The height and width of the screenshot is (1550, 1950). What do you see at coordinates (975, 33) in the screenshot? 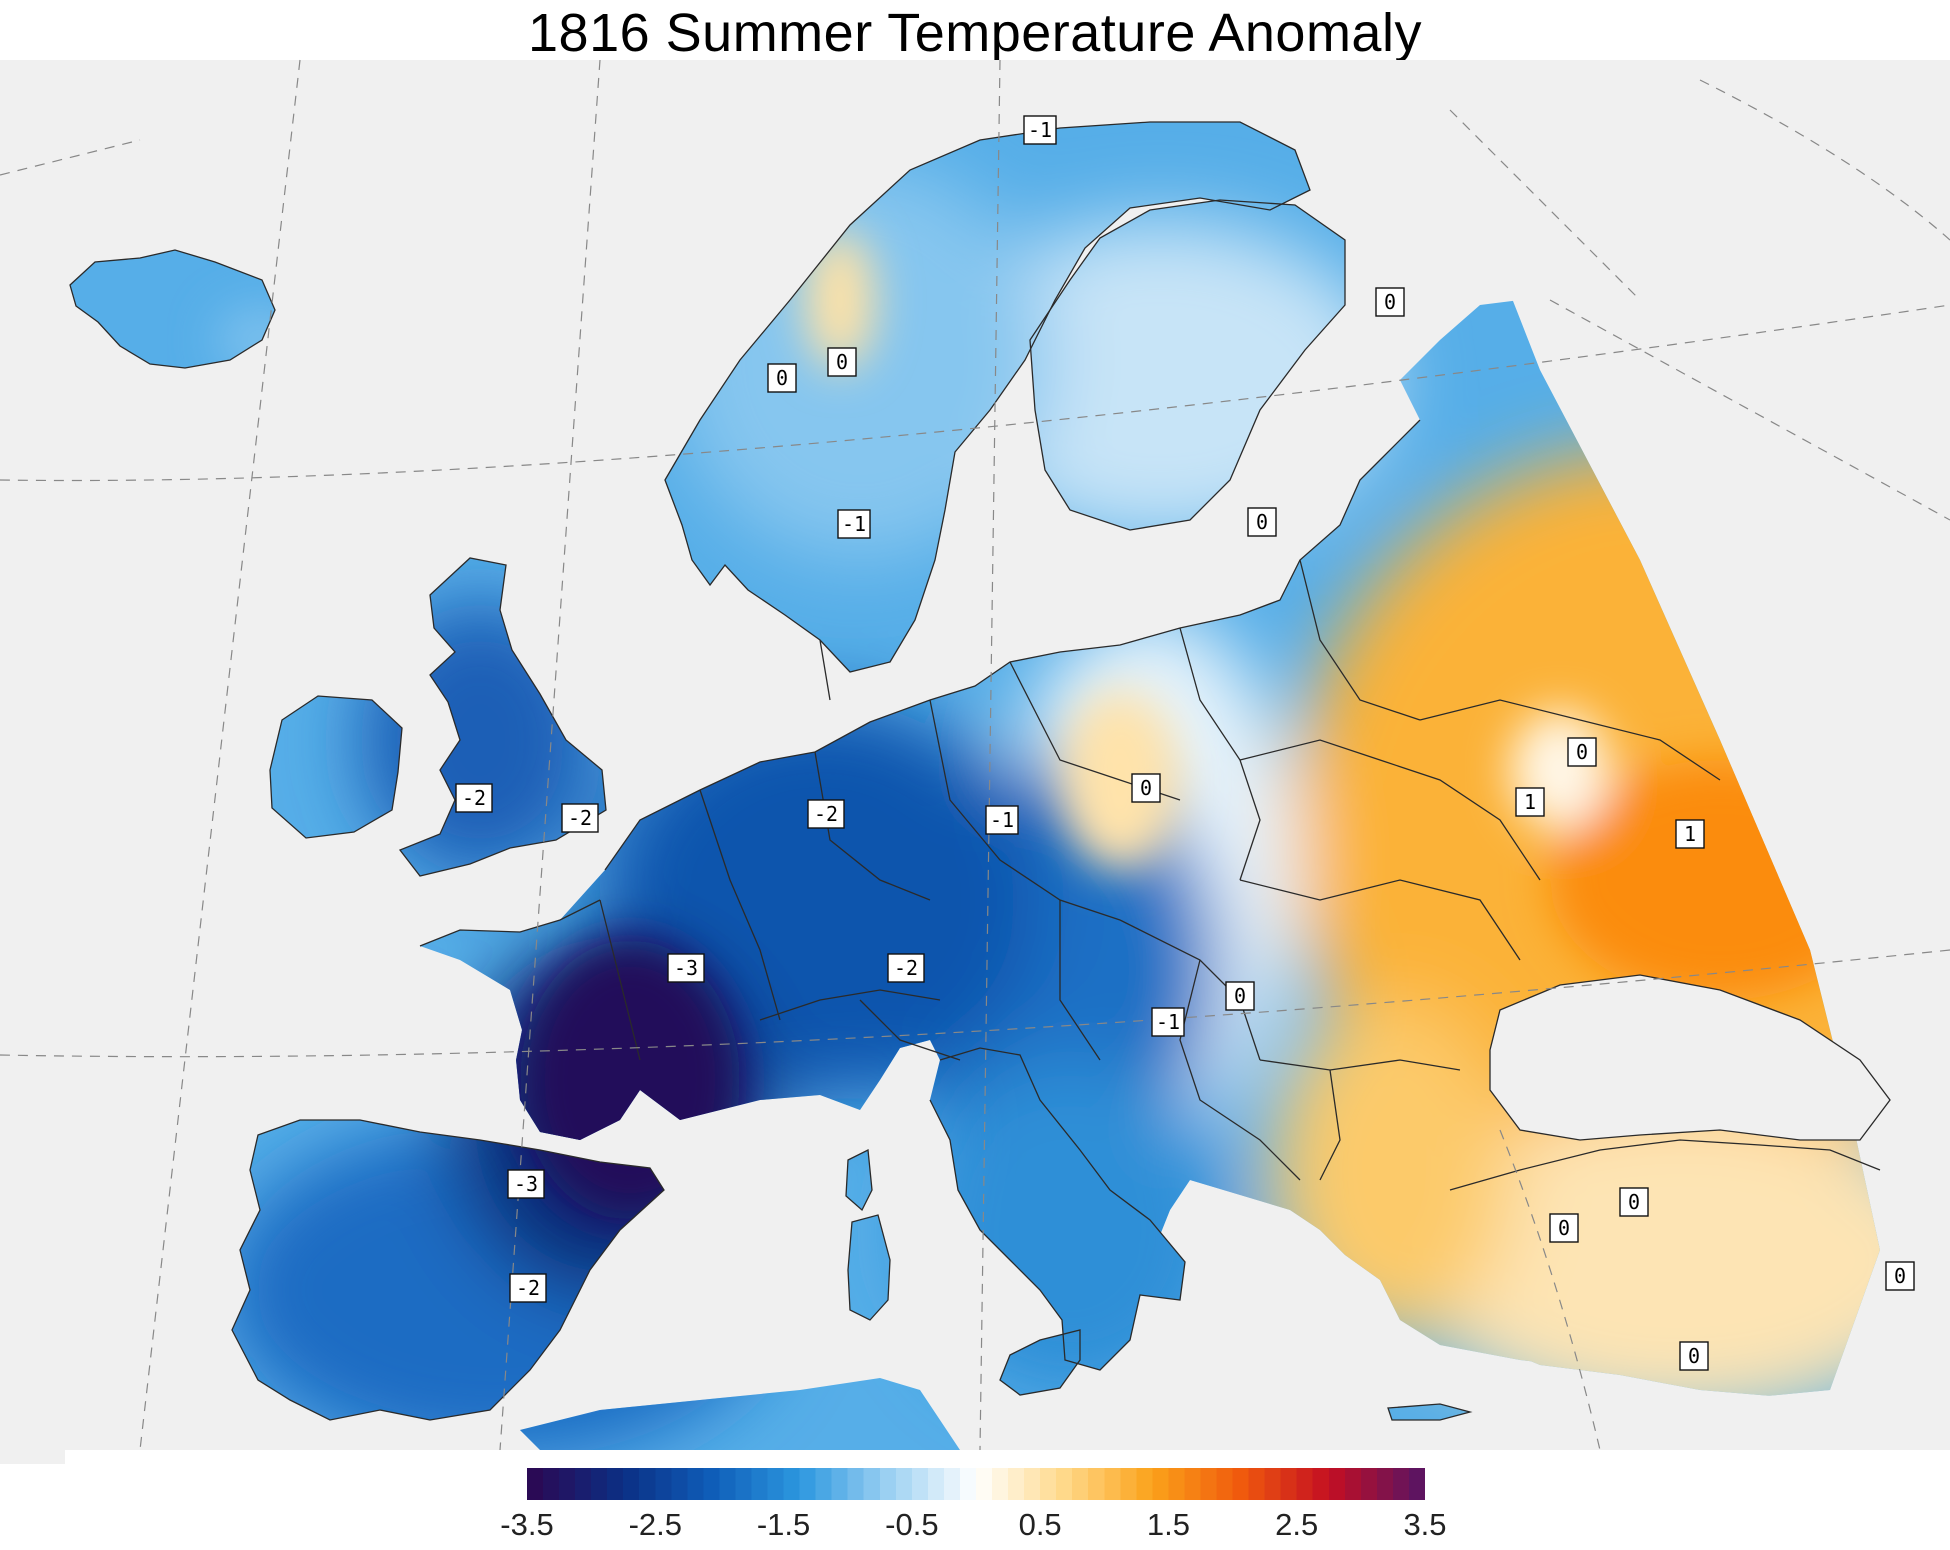
I see `map-title: 1816 Summer Temperature Anomaly` at bounding box center [975, 33].